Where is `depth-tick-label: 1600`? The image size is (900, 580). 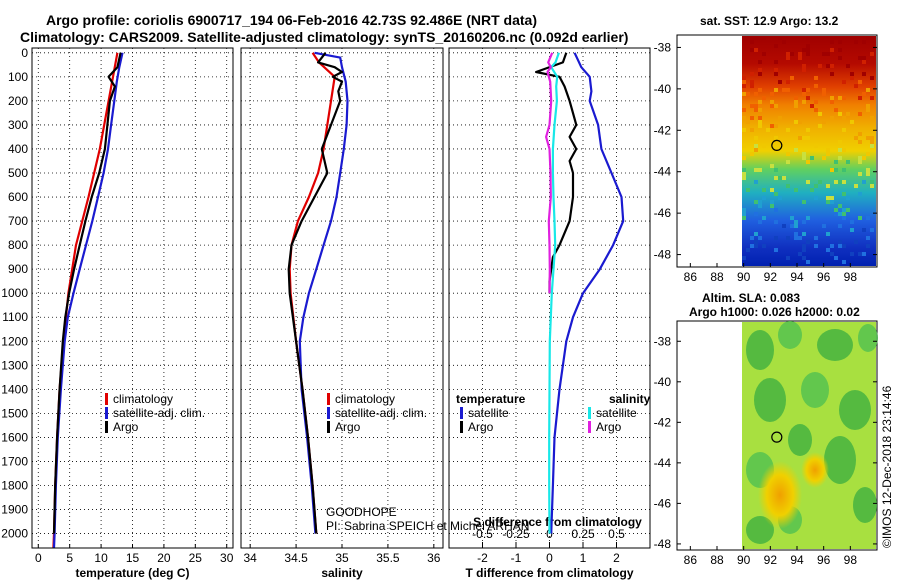
depth-tick-label: 1600 is located at coordinates (14, 437).